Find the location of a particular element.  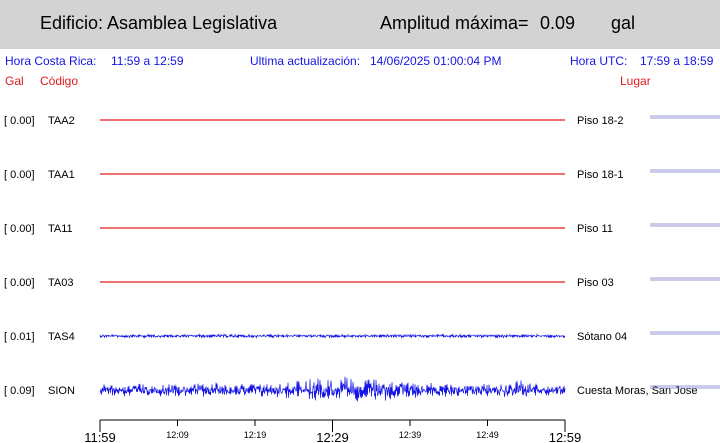

series-code-ta11: TA11 is located at coordinates (60, 229).